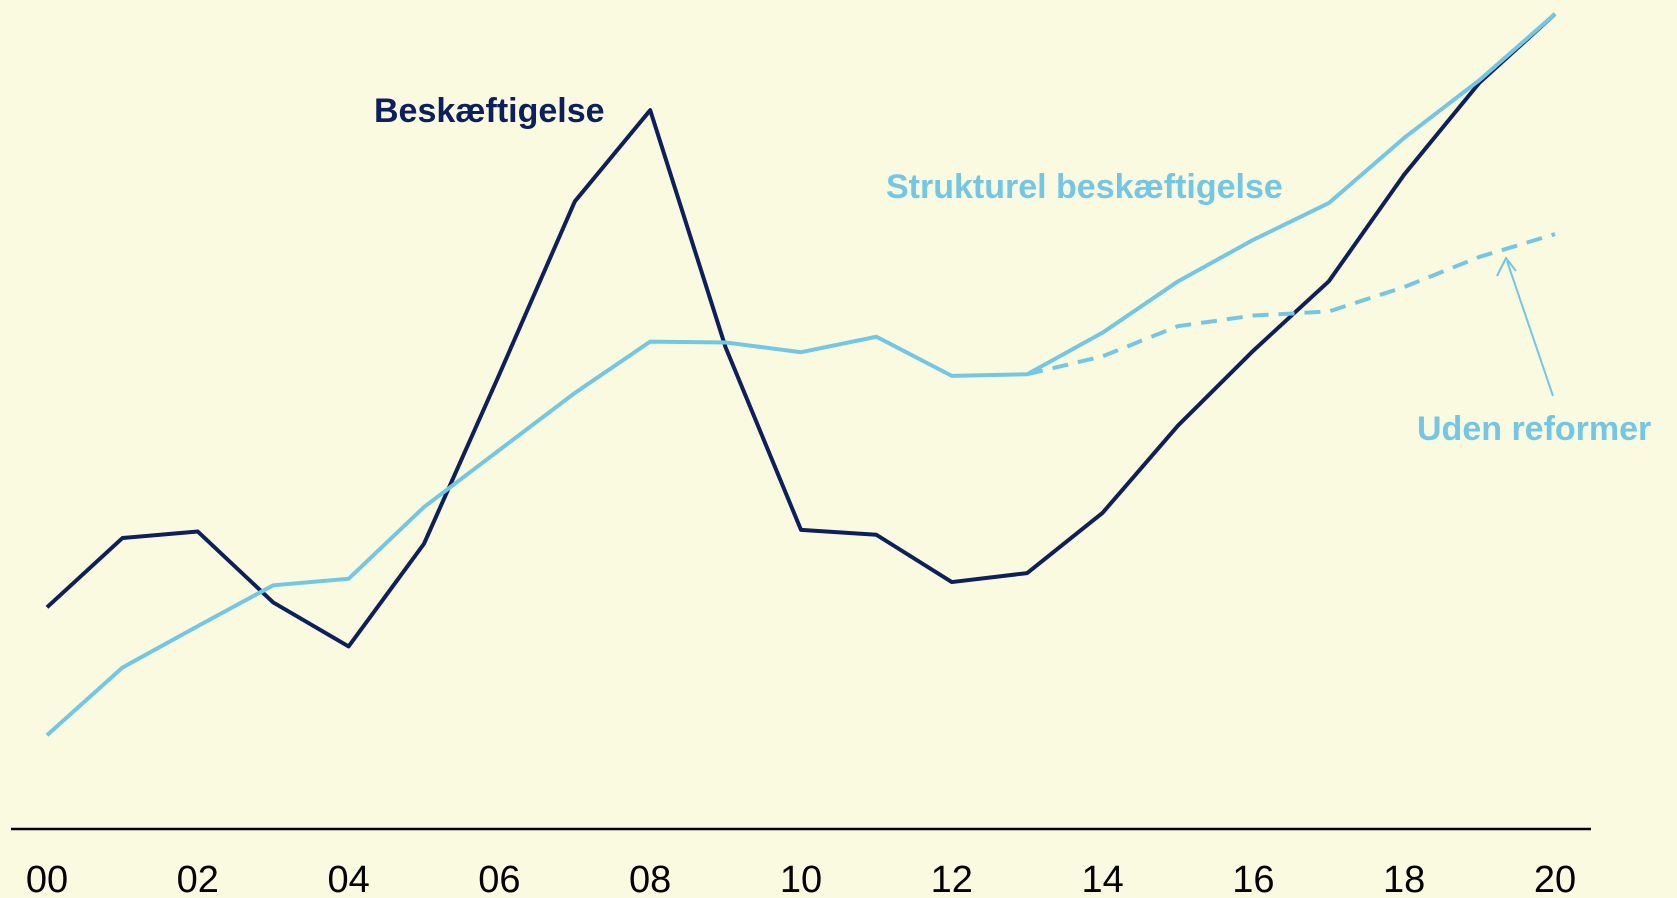  I want to click on x-tick-label: 18, so click(1404, 878).